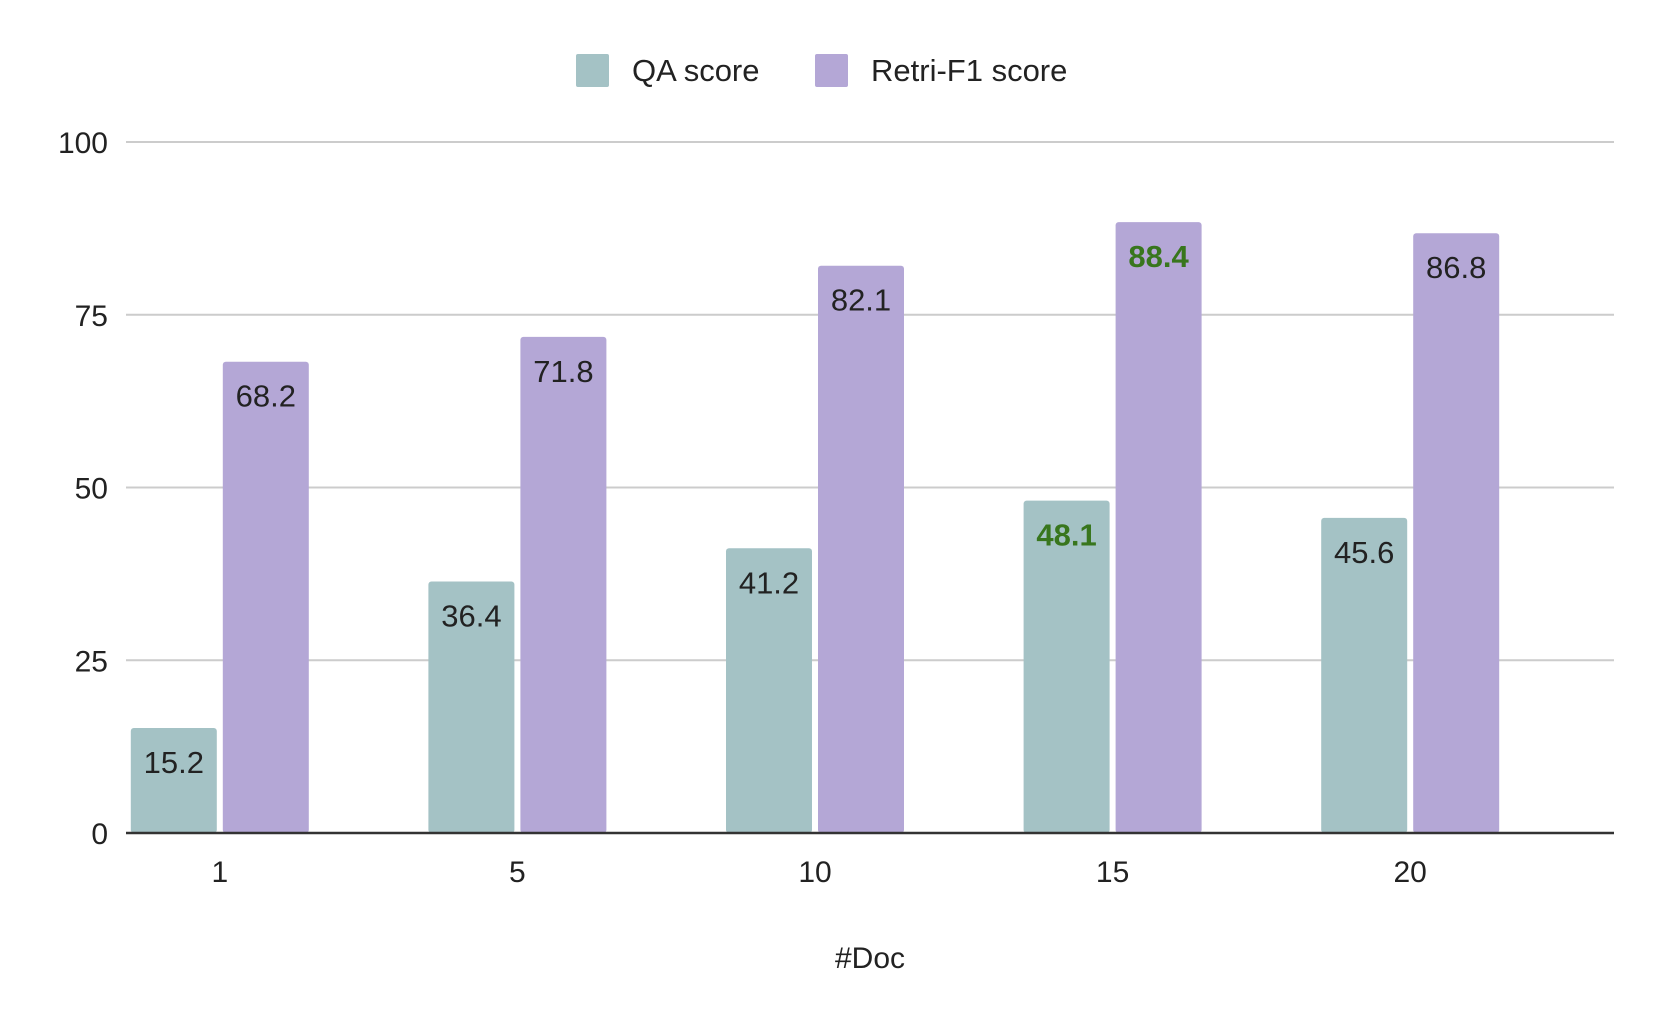  What do you see at coordinates (769, 582) in the screenshot?
I see `data-label: 41.2` at bounding box center [769, 582].